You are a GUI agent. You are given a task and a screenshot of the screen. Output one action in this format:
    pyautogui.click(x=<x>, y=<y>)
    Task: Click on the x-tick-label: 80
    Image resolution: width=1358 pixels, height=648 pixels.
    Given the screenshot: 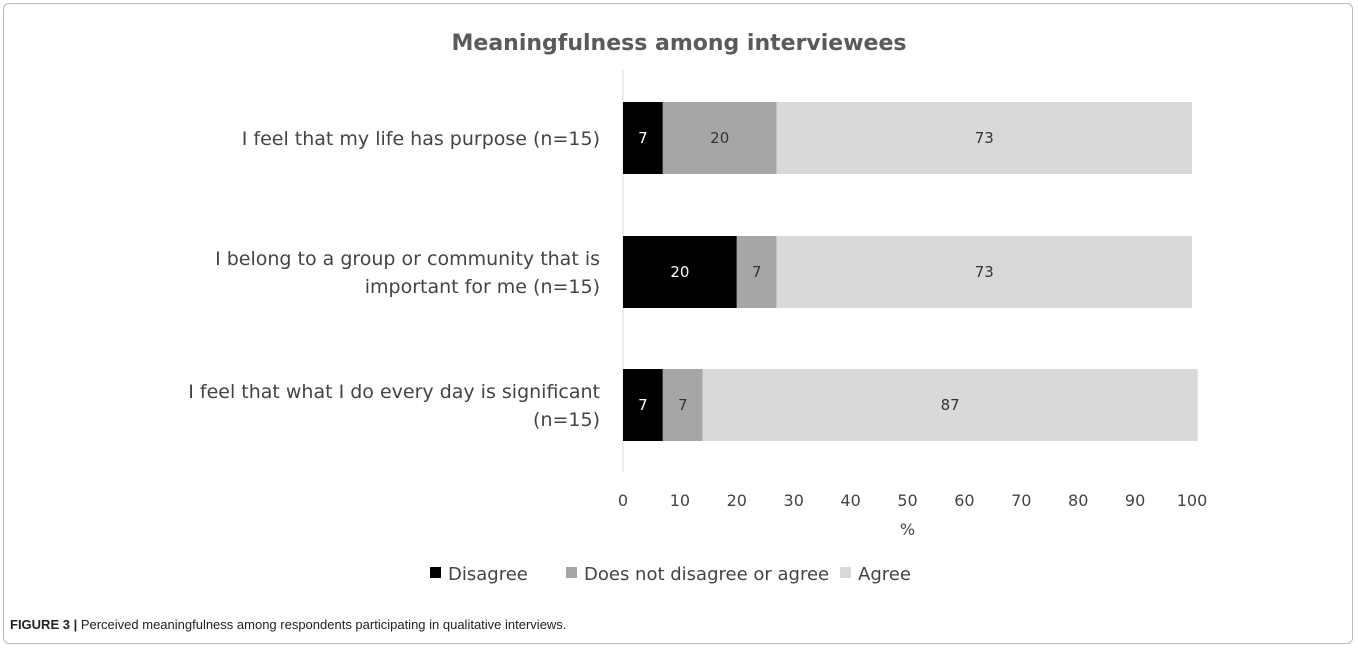 What is the action you would take?
    pyautogui.click(x=1078, y=500)
    